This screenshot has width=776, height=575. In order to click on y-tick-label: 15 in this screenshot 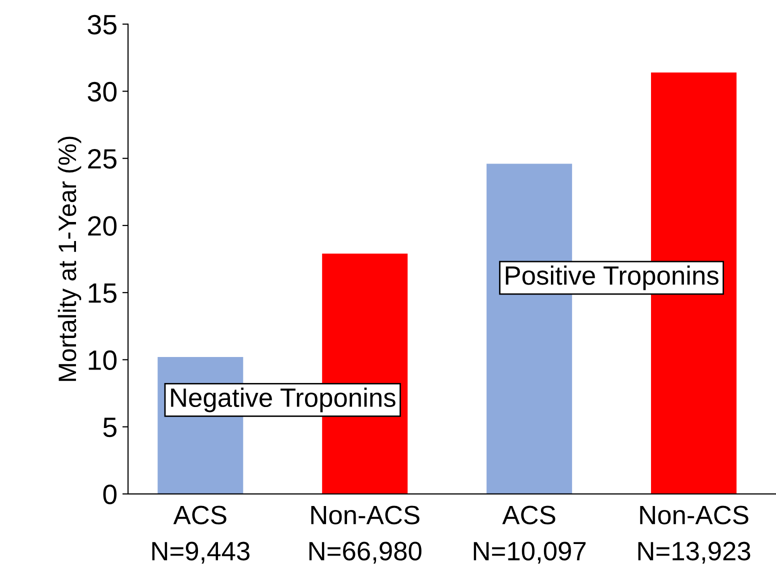, I will do `click(102, 293)`.